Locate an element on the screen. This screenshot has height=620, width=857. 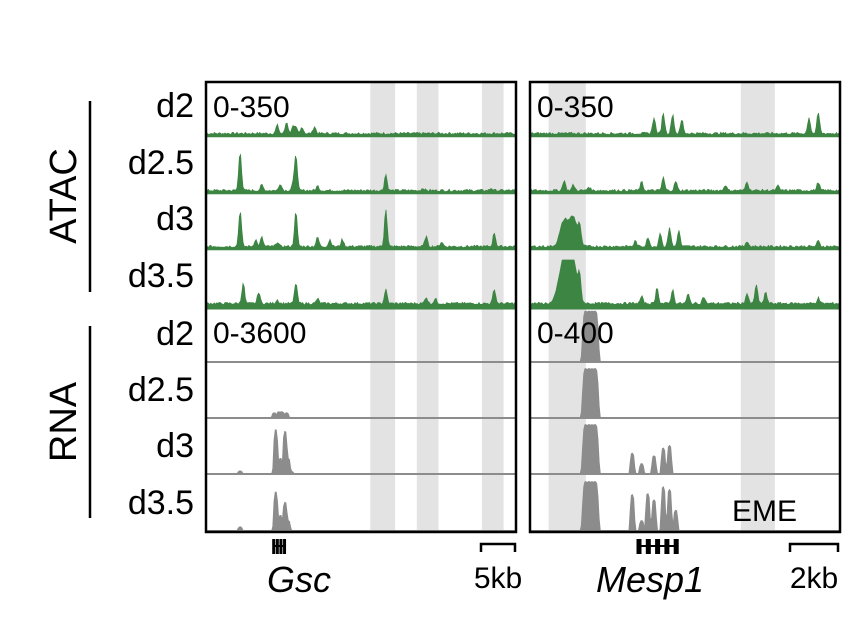
eme-annotation: EME is located at coordinates (764, 511).